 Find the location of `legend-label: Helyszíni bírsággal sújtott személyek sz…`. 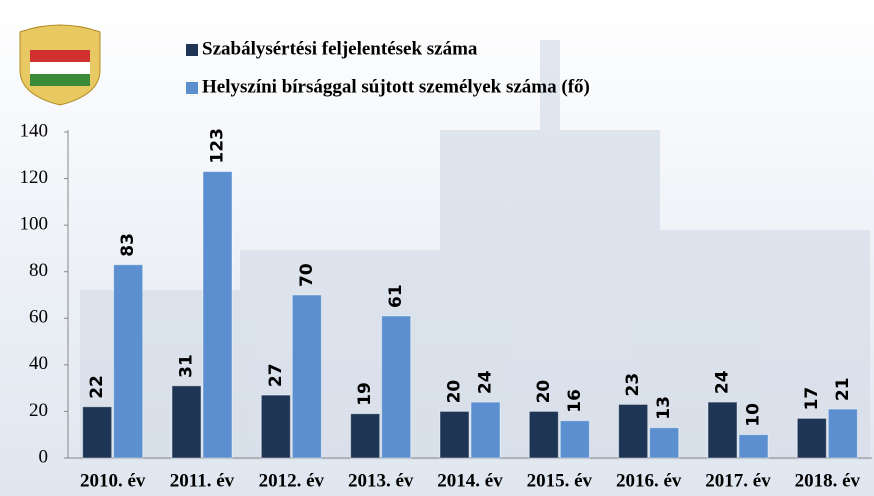

legend-label: Helyszíni bírsággal sújtott személyek sz… is located at coordinates (396, 86).